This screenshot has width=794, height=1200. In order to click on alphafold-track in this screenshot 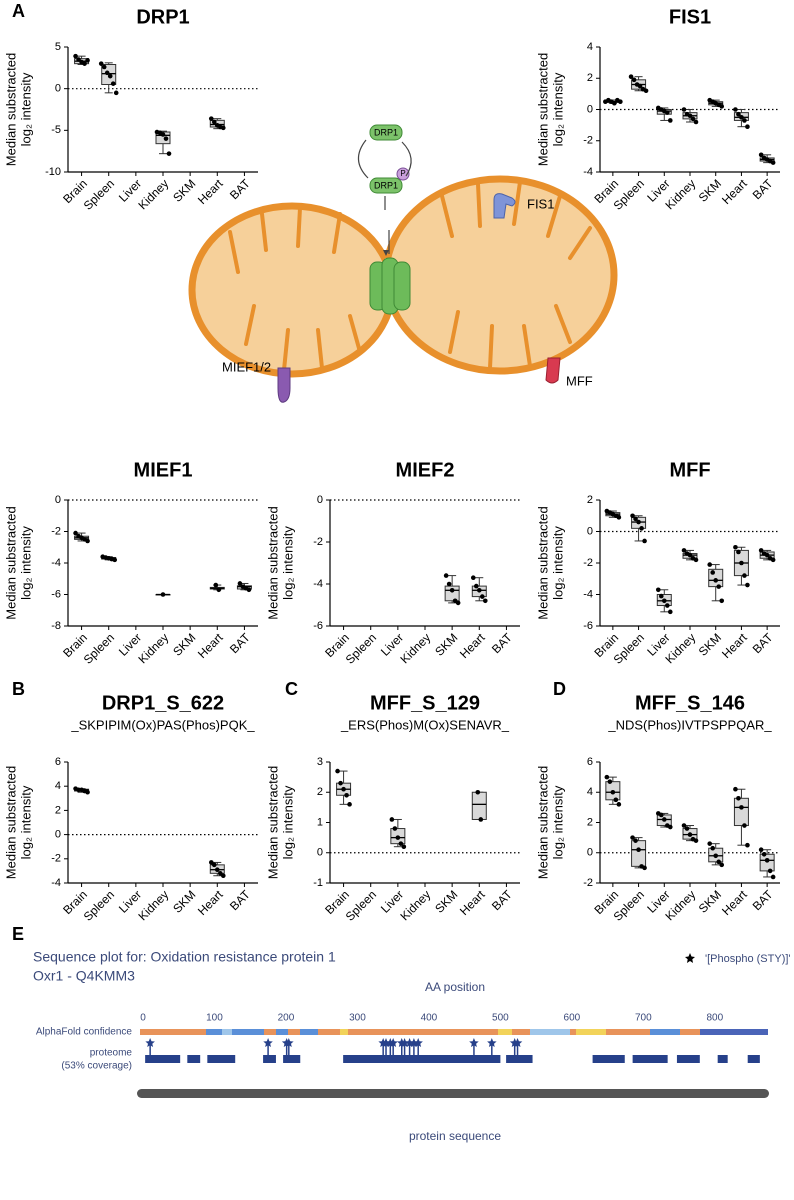, I will do `click(454, 1032)`.